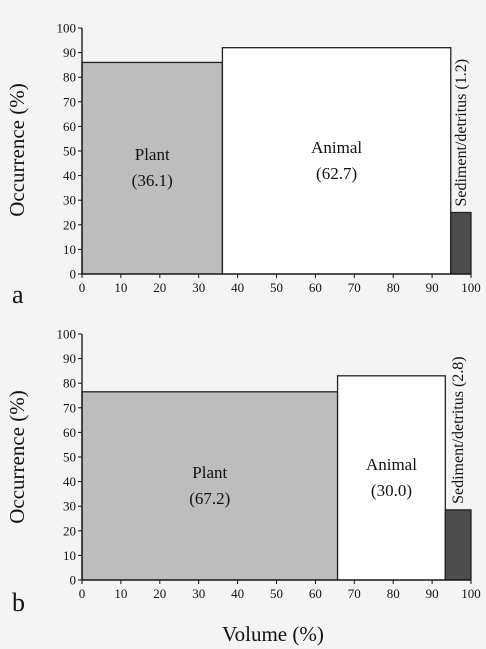 The height and width of the screenshot is (649, 486). What do you see at coordinates (392, 478) in the screenshot?
I see `bar-animal` at bounding box center [392, 478].